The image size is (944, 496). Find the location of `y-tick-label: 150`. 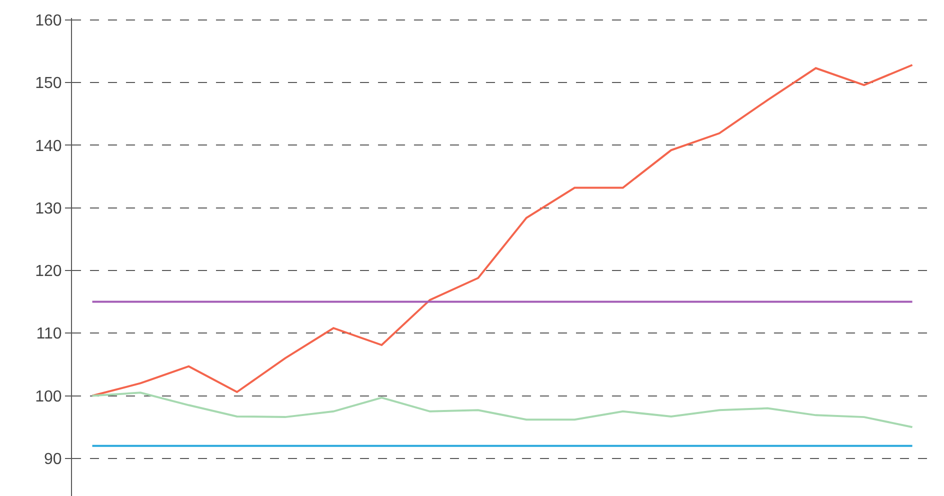

y-tick-label: 150 is located at coordinates (48, 83).